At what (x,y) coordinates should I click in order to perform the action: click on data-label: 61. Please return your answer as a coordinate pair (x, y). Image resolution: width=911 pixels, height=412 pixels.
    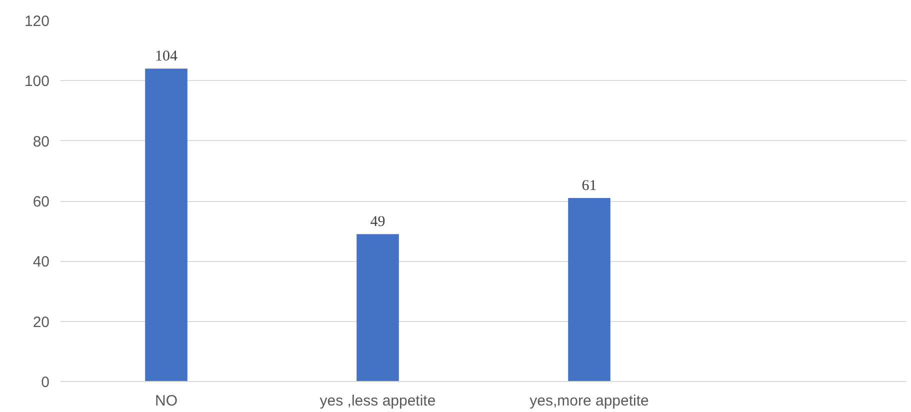
    Looking at the image, I should click on (589, 186).